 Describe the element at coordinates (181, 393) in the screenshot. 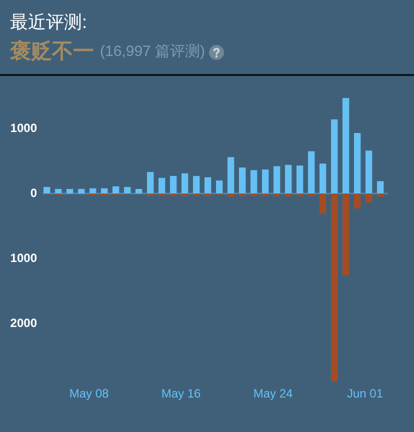

I see `x-tick-label: May 16` at that location.